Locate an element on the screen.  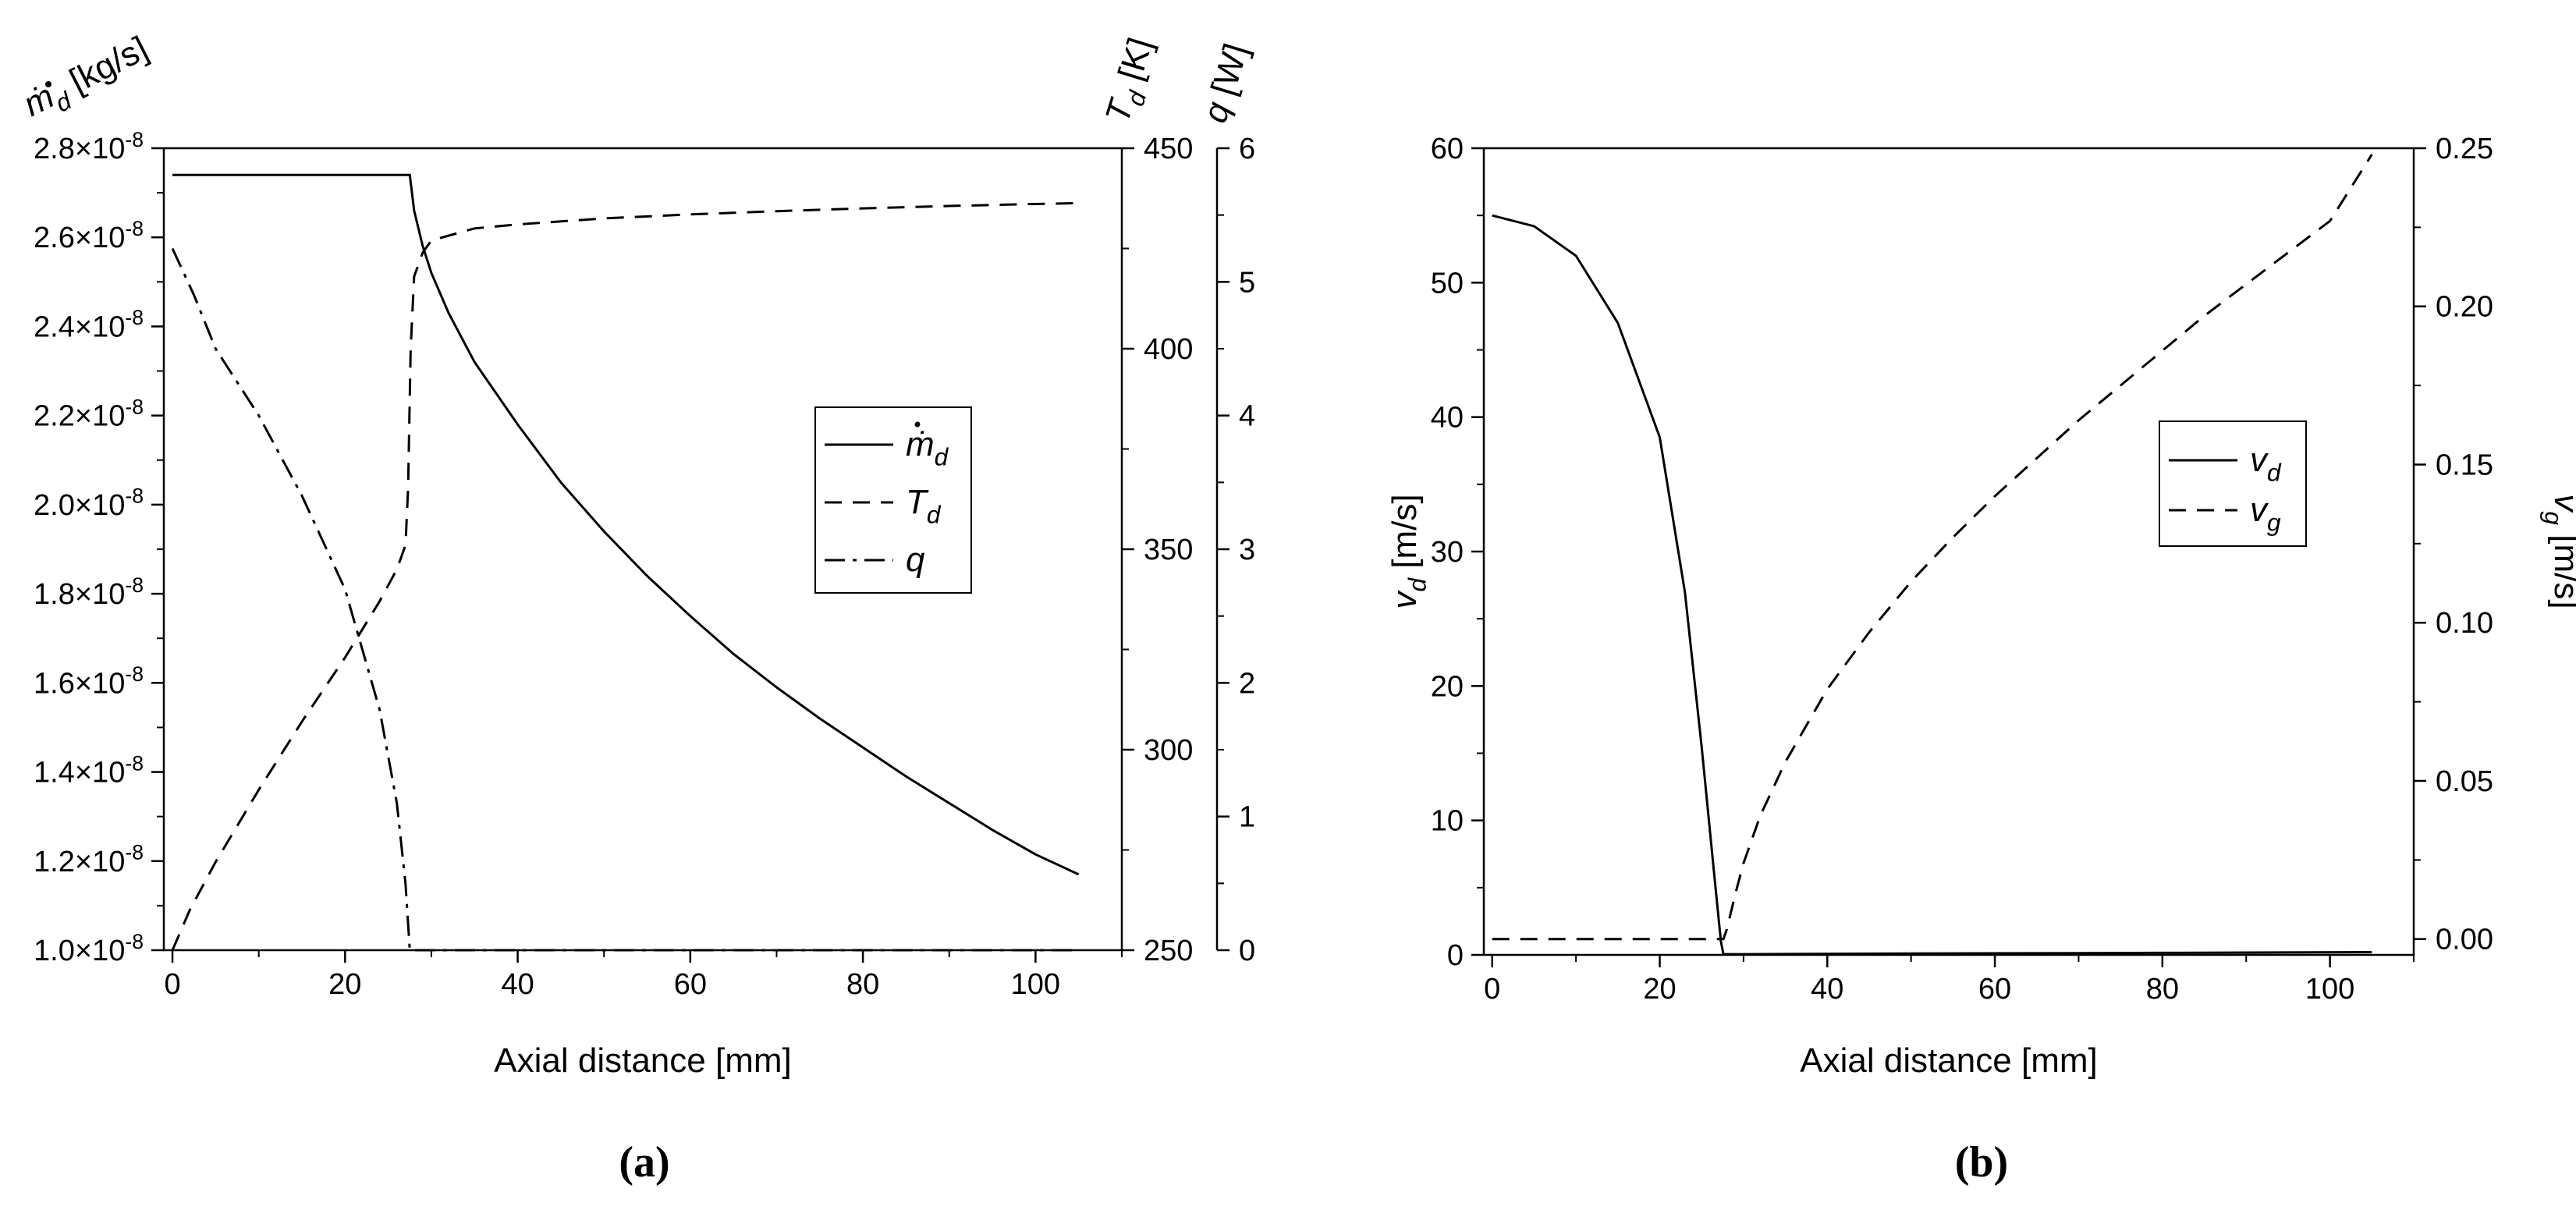
y-left-tick-label: 40 is located at coordinates (1447, 418).